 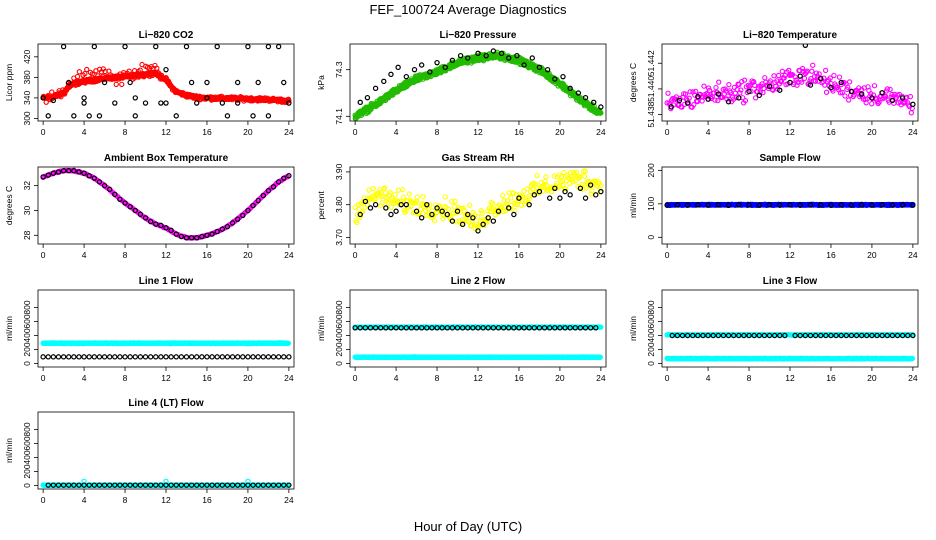 I want to click on x-tick-label: 0, so click(x=43, y=255).